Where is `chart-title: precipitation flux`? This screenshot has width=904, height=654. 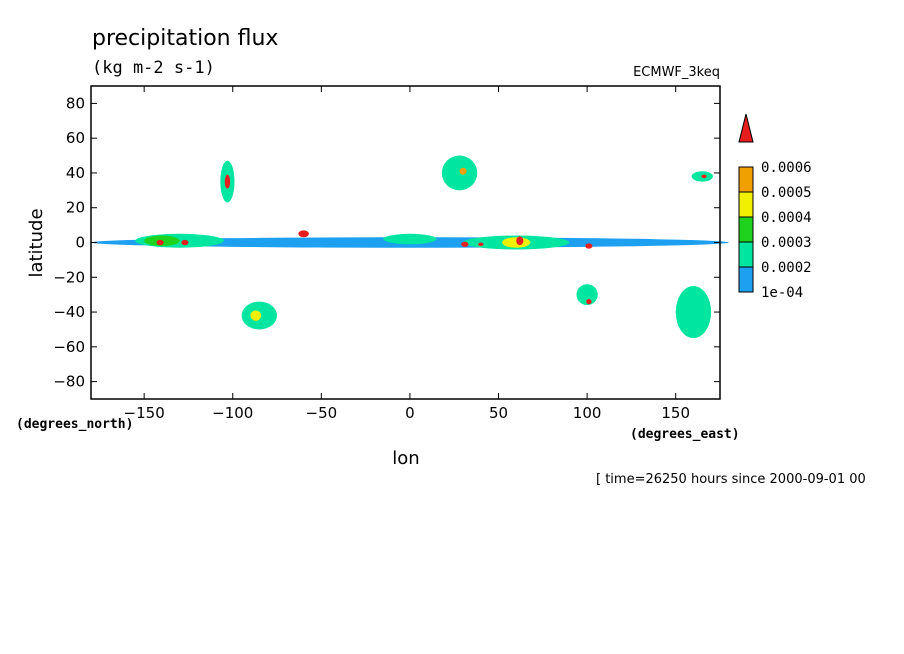
chart-title: precipitation flux is located at coordinates (185, 38).